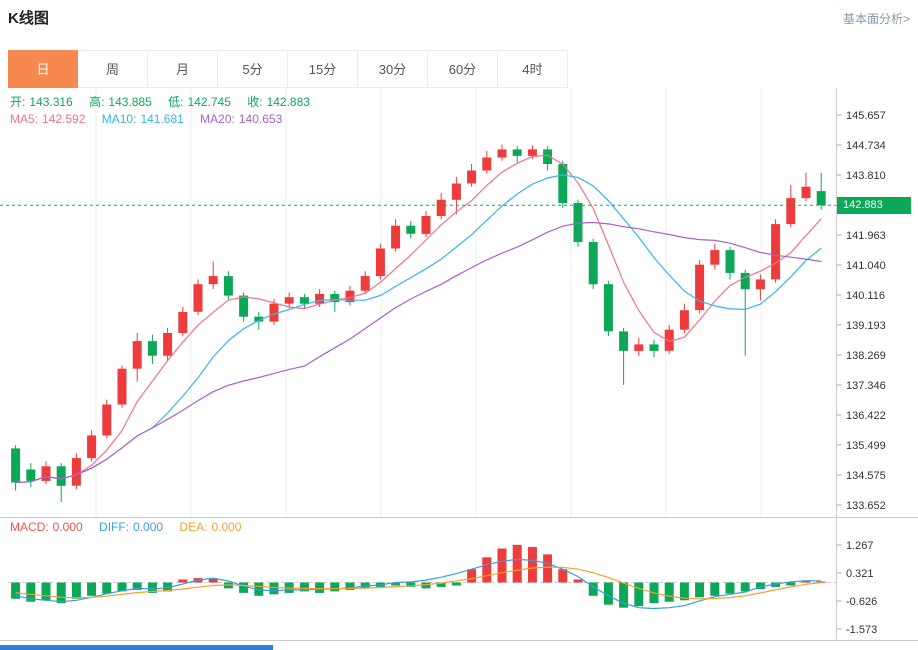 The width and height of the screenshot is (918, 650). Describe the element at coordinates (866, 236) in the screenshot. I see `y-axis-label: 141.963` at that location.